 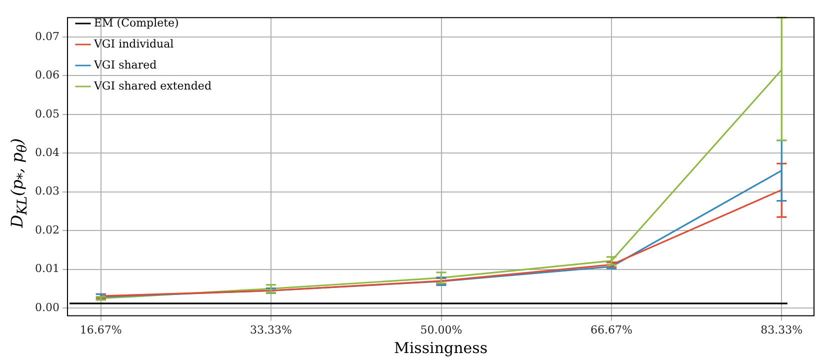 What do you see at coordinates (47, 36) in the screenshot?
I see `y-tick-label: 0.07` at bounding box center [47, 36].